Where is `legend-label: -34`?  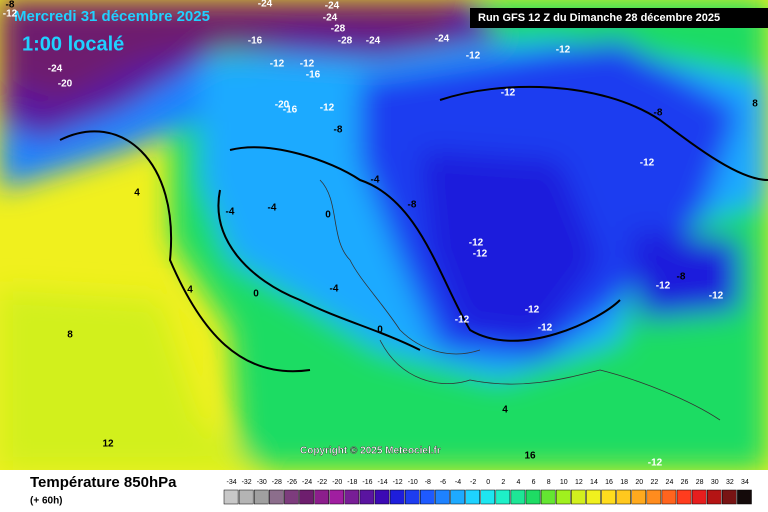 legend-label: -34 is located at coordinates (231, 482).